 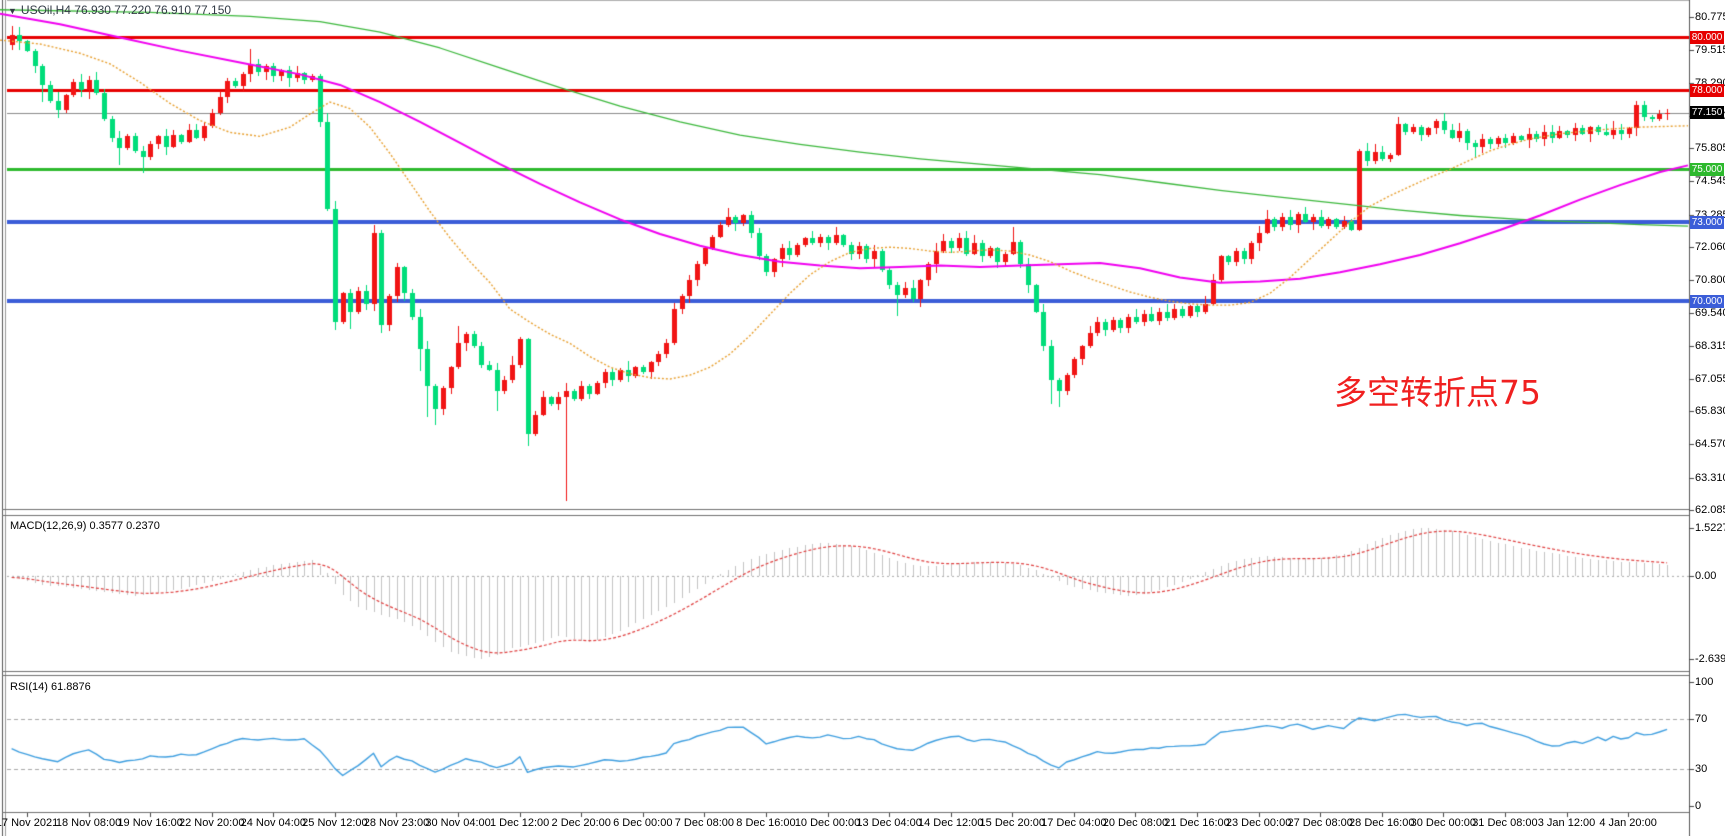 I want to click on price-level-badge: 75.000, so click(x=1707, y=169).